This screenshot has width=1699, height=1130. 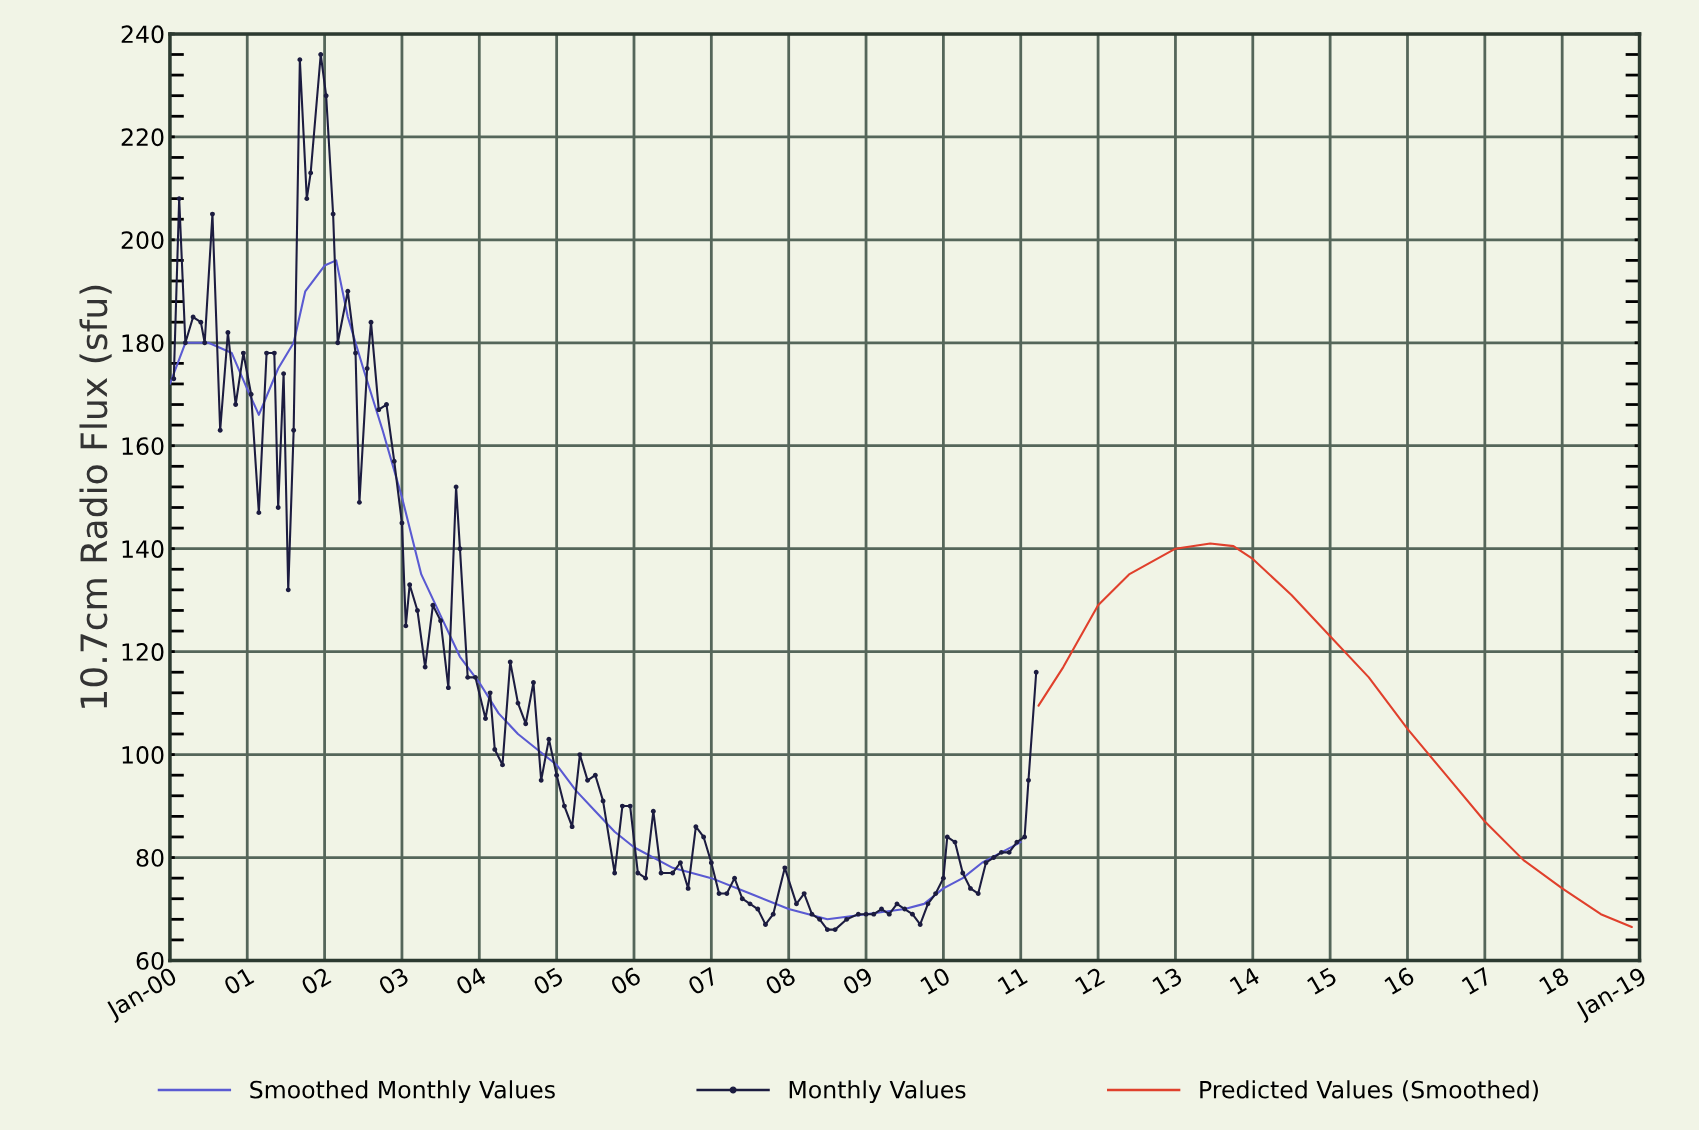 What do you see at coordinates (402, 1092) in the screenshot?
I see `legend-label: Smoothed Monthly Values` at bounding box center [402, 1092].